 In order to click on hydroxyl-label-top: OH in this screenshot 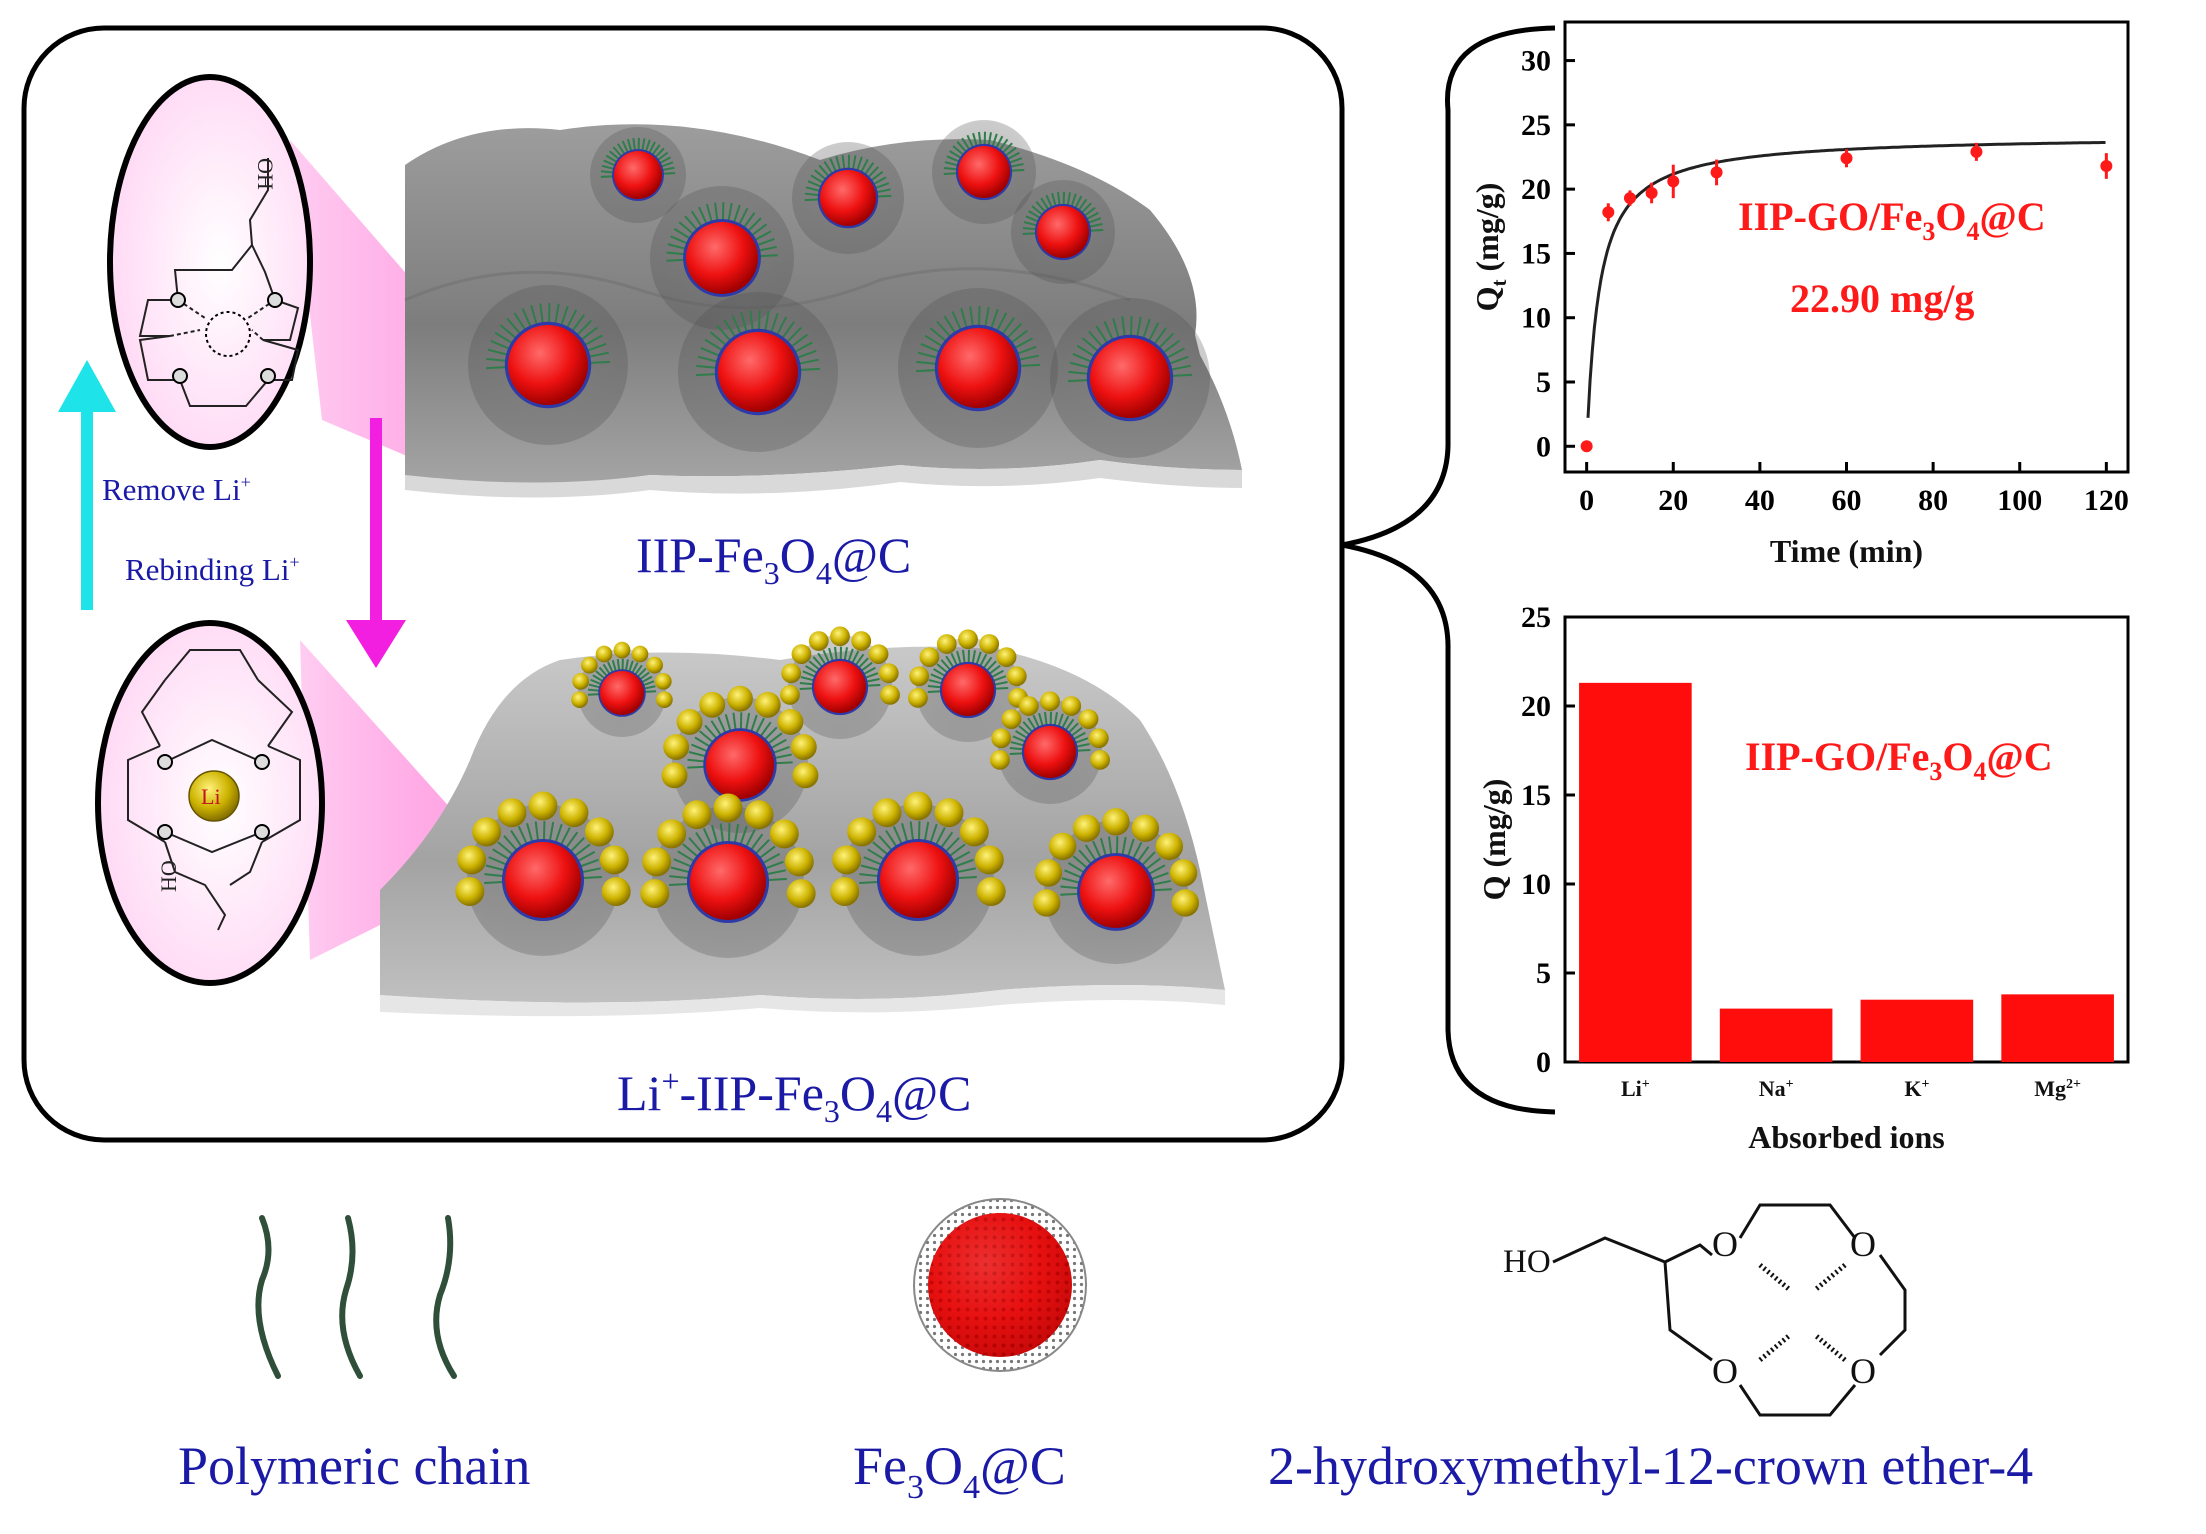, I will do `click(265, 174)`.